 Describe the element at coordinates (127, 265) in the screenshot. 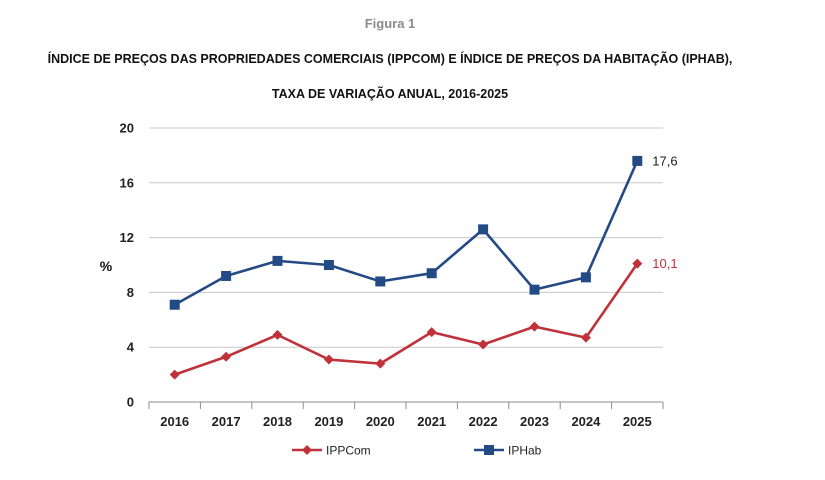

I see `y-axis-ticks: 0 4 8 12 16 20` at that location.